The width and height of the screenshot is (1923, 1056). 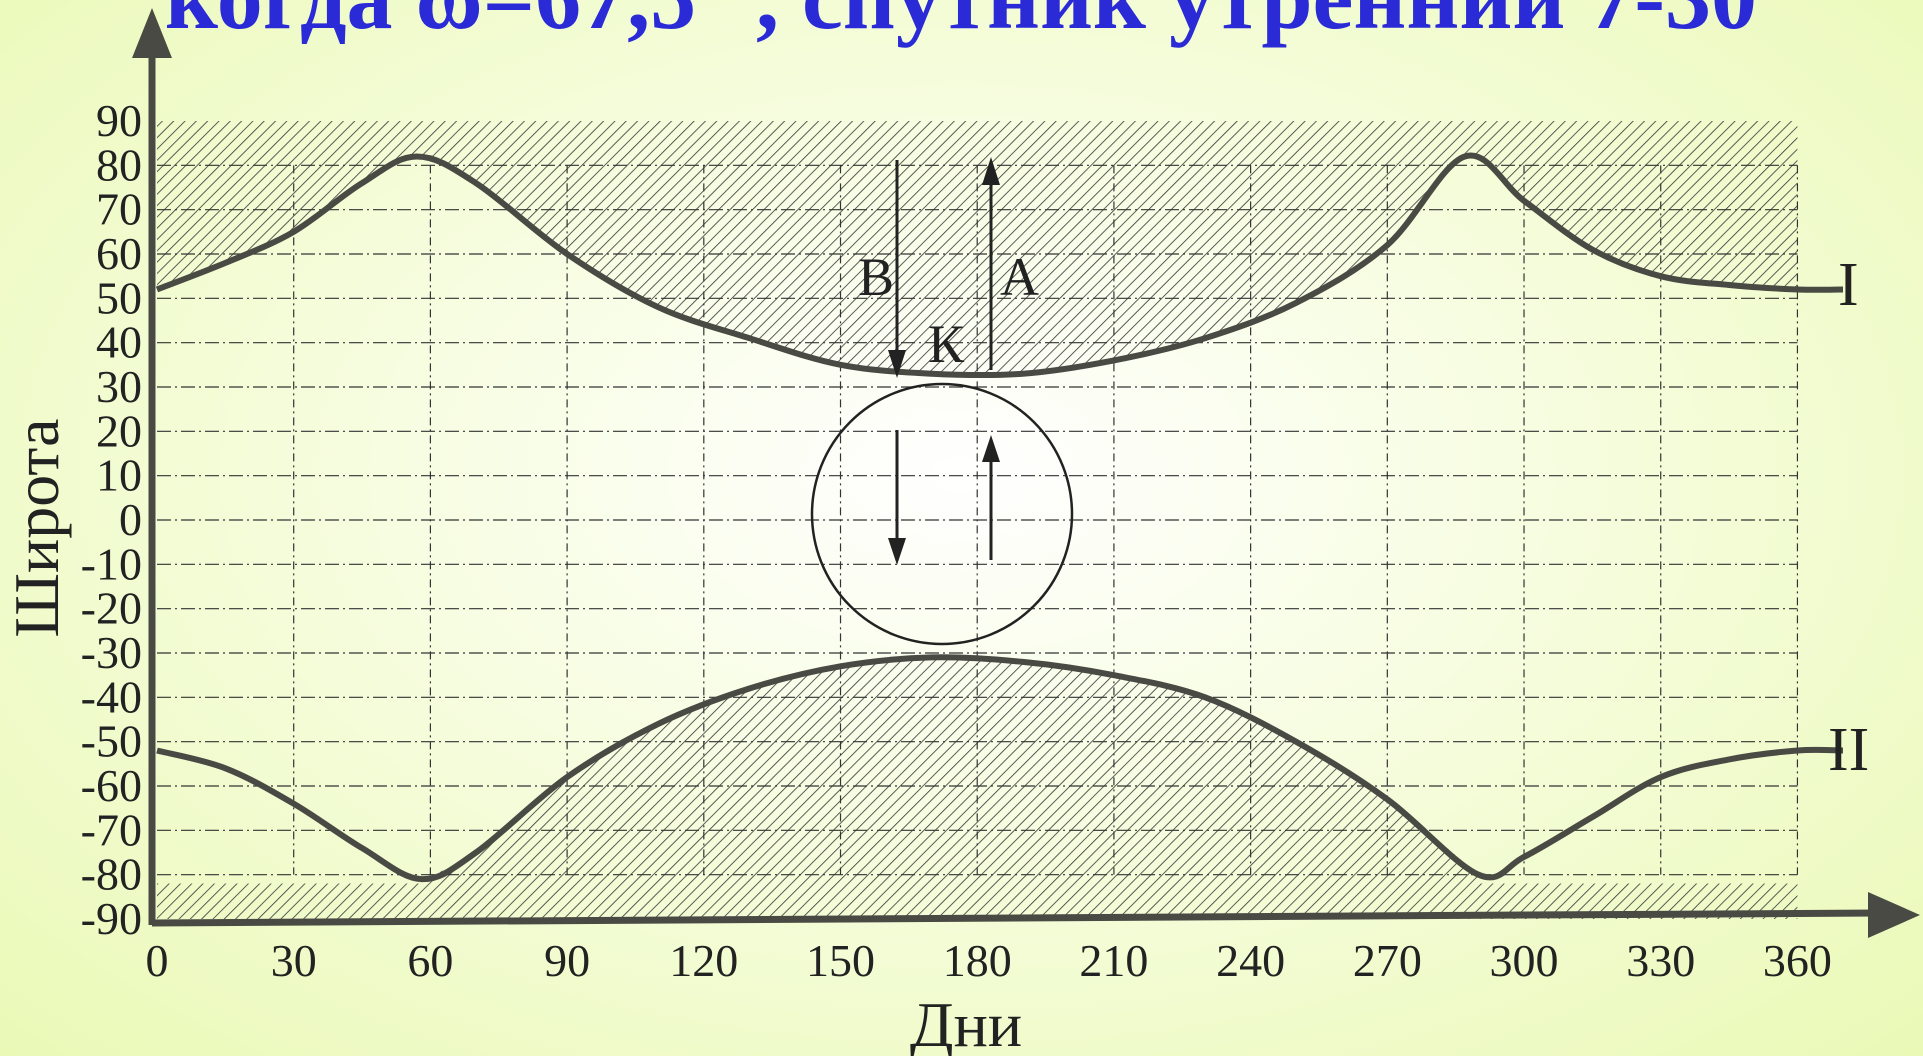 What do you see at coordinates (966, 1022) in the screenshot?
I see `x-axis-label: Дни` at bounding box center [966, 1022].